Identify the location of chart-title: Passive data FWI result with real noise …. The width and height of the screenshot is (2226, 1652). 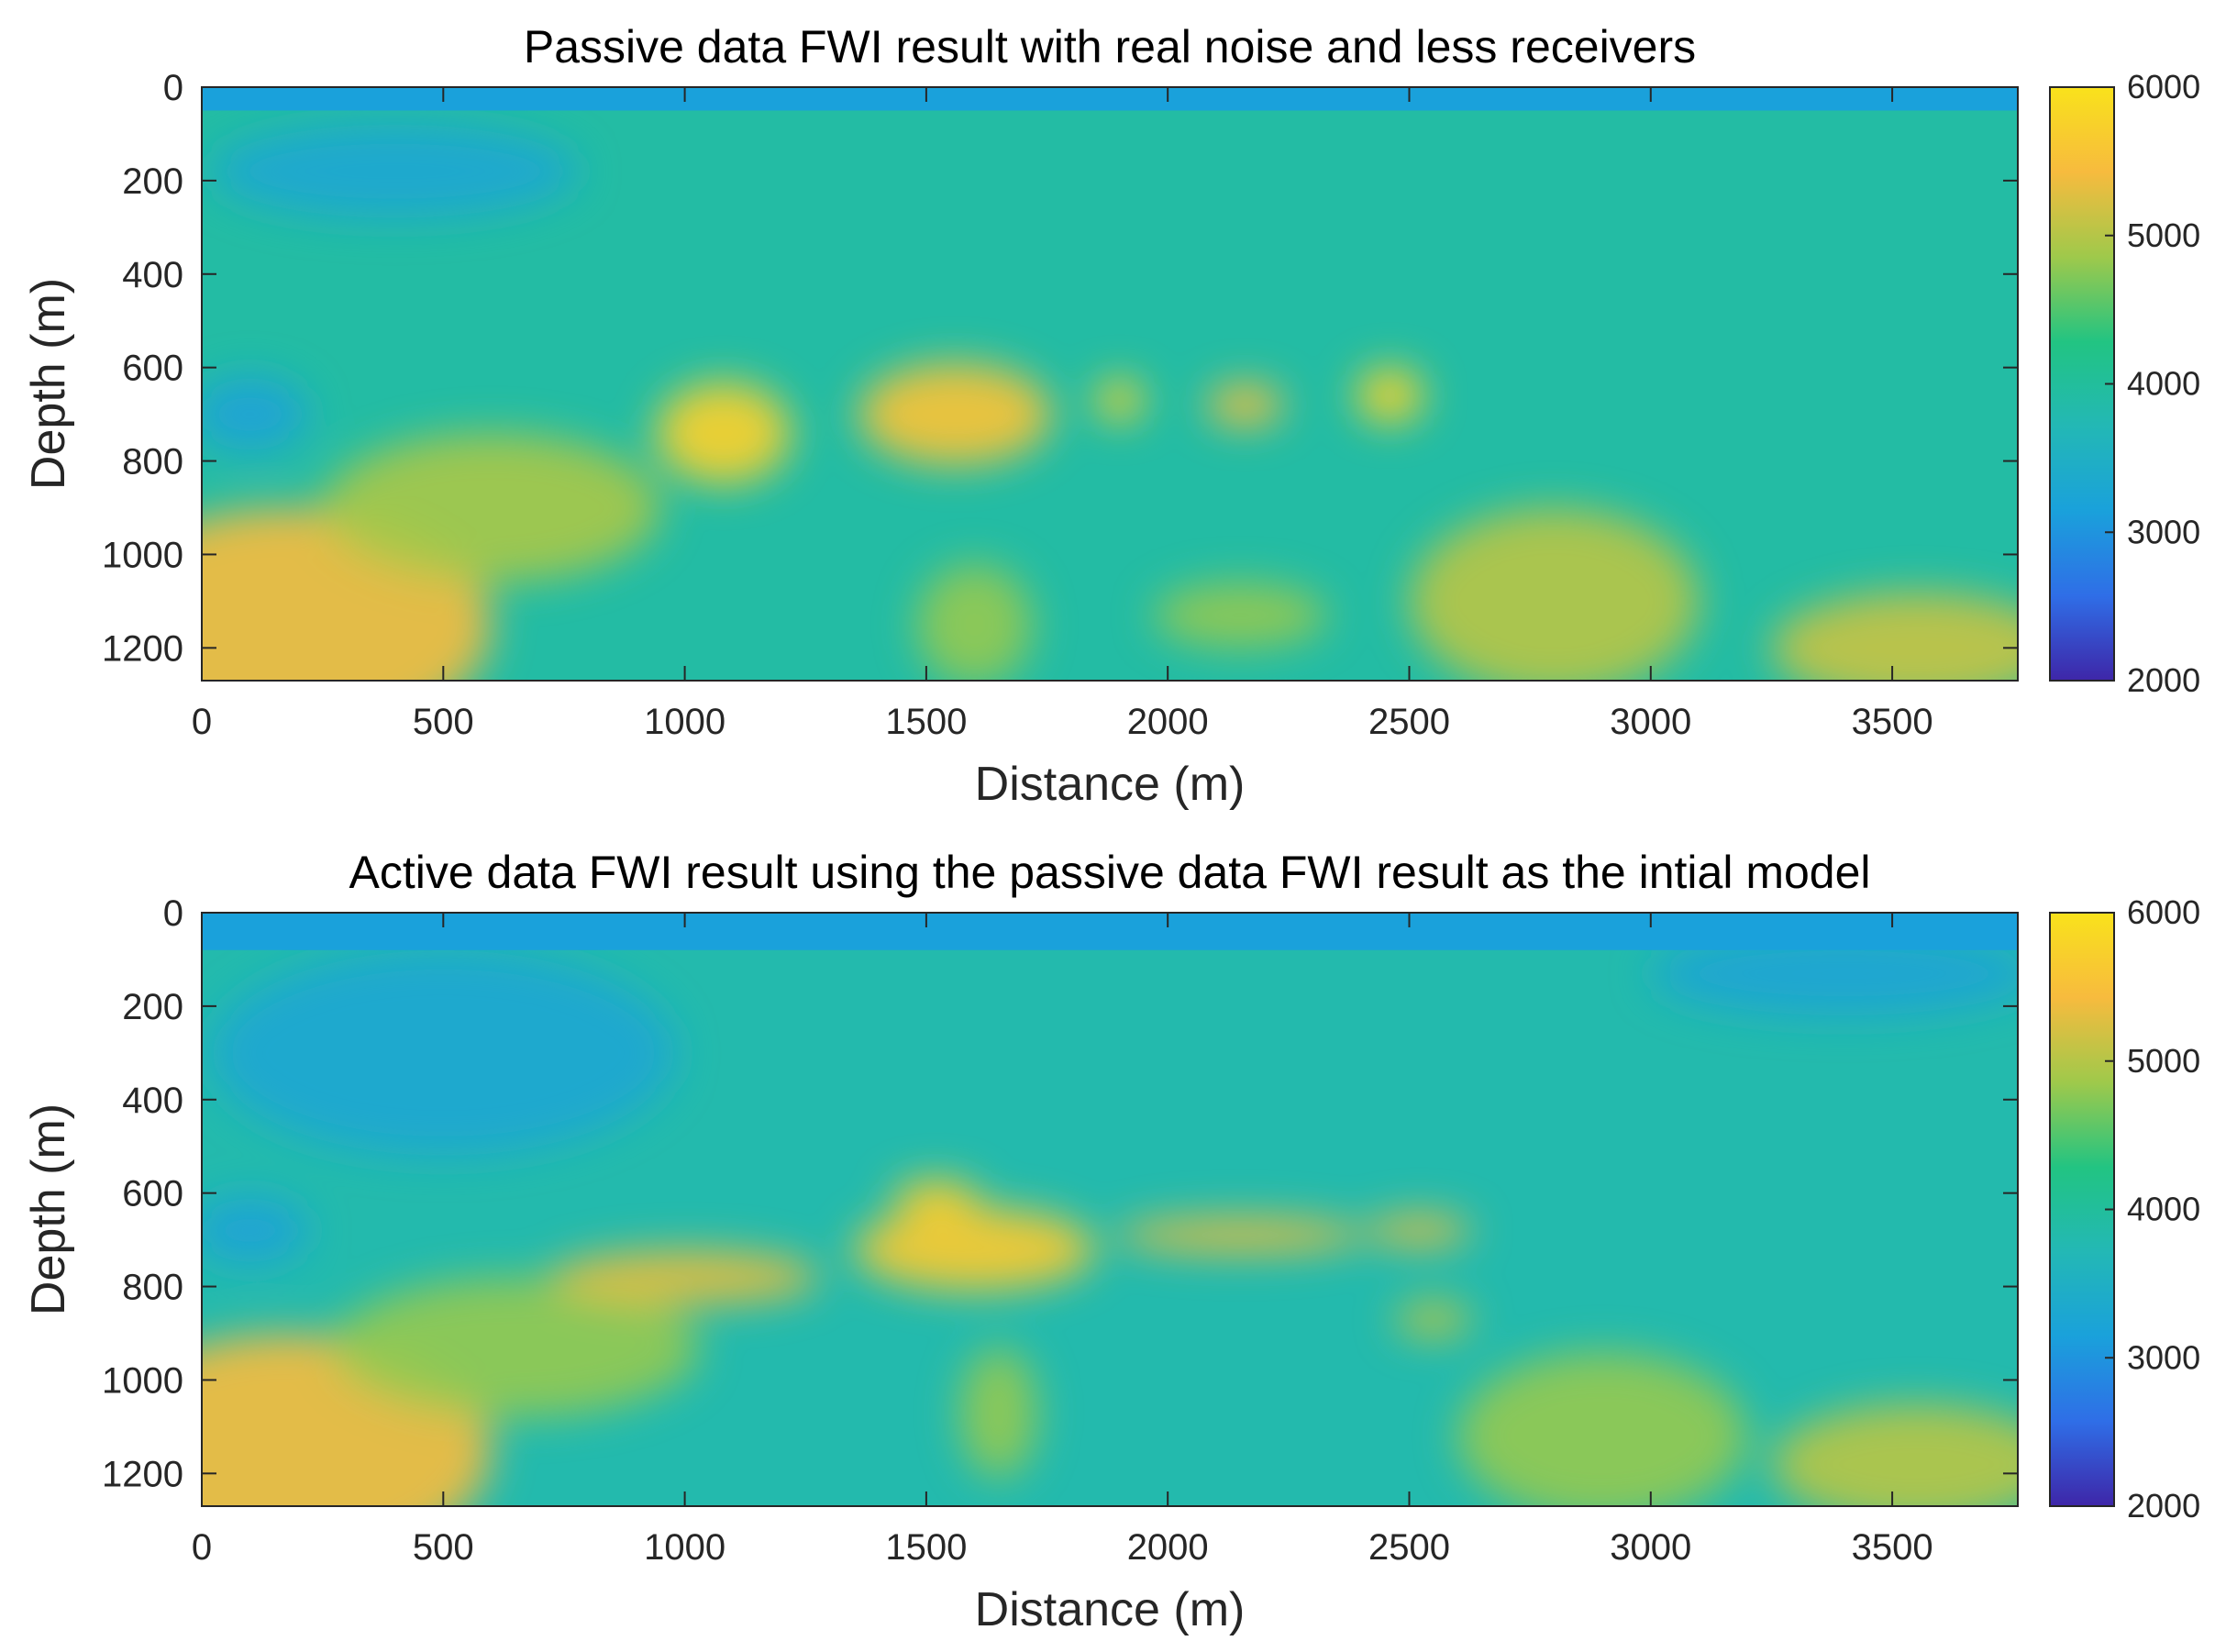
(1110, 46).